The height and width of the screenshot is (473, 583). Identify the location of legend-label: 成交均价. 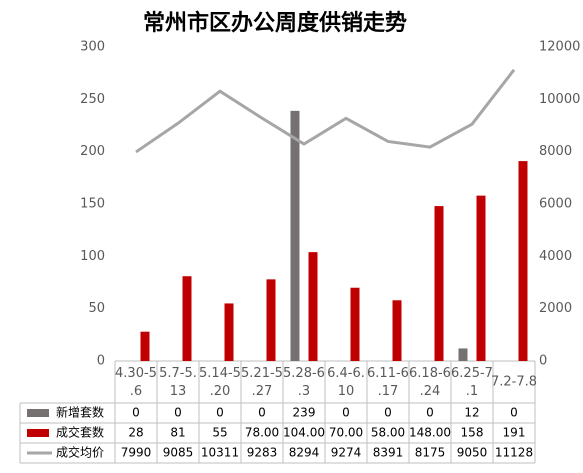
(80, 452).